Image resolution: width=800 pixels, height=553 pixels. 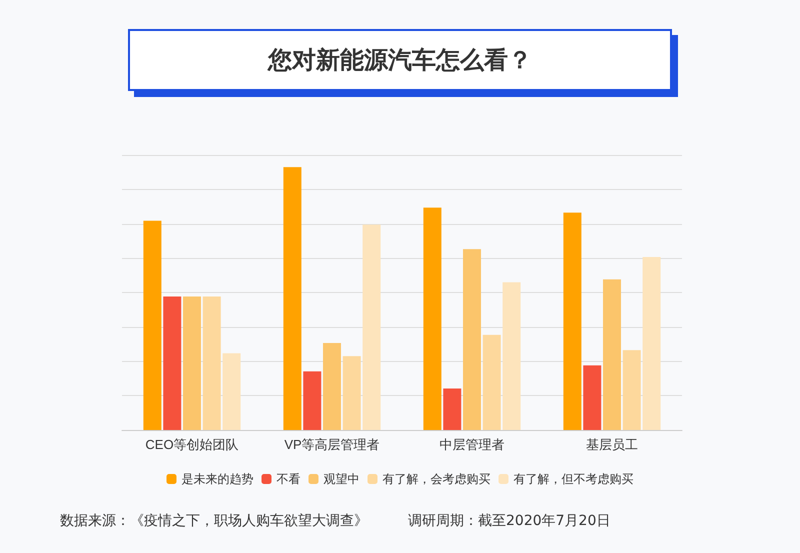 I want to click on x-tick-label: 中层管理者, so click(x=472, y=444).